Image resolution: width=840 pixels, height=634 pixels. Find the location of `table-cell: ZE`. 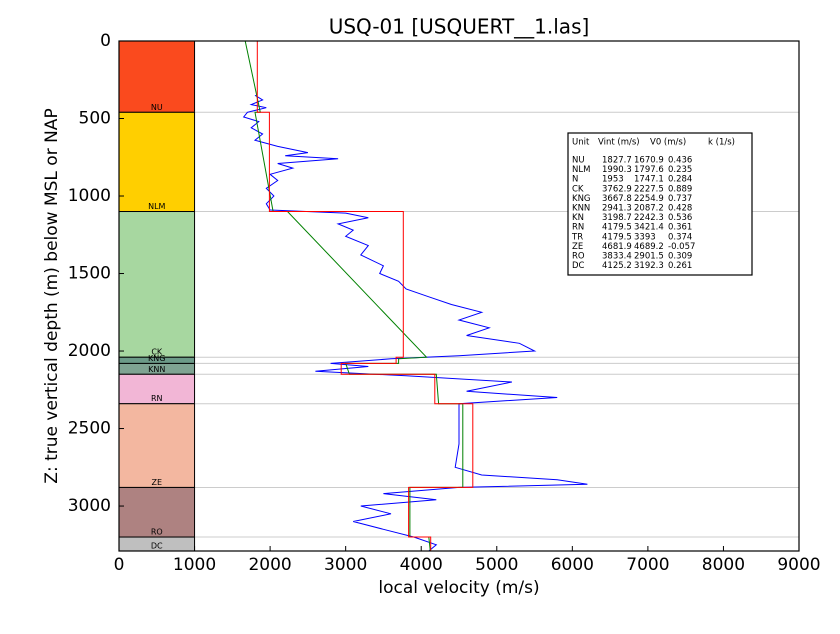

table-cell: ZE is located at coordinates (577, 247).